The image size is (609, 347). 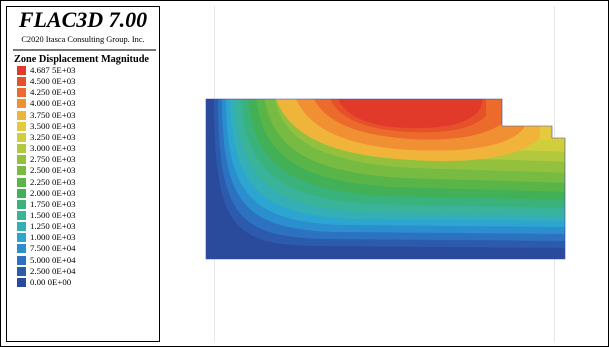 I want to click on legend-label: 4.500 0E+03, so click(x=53, y=81).